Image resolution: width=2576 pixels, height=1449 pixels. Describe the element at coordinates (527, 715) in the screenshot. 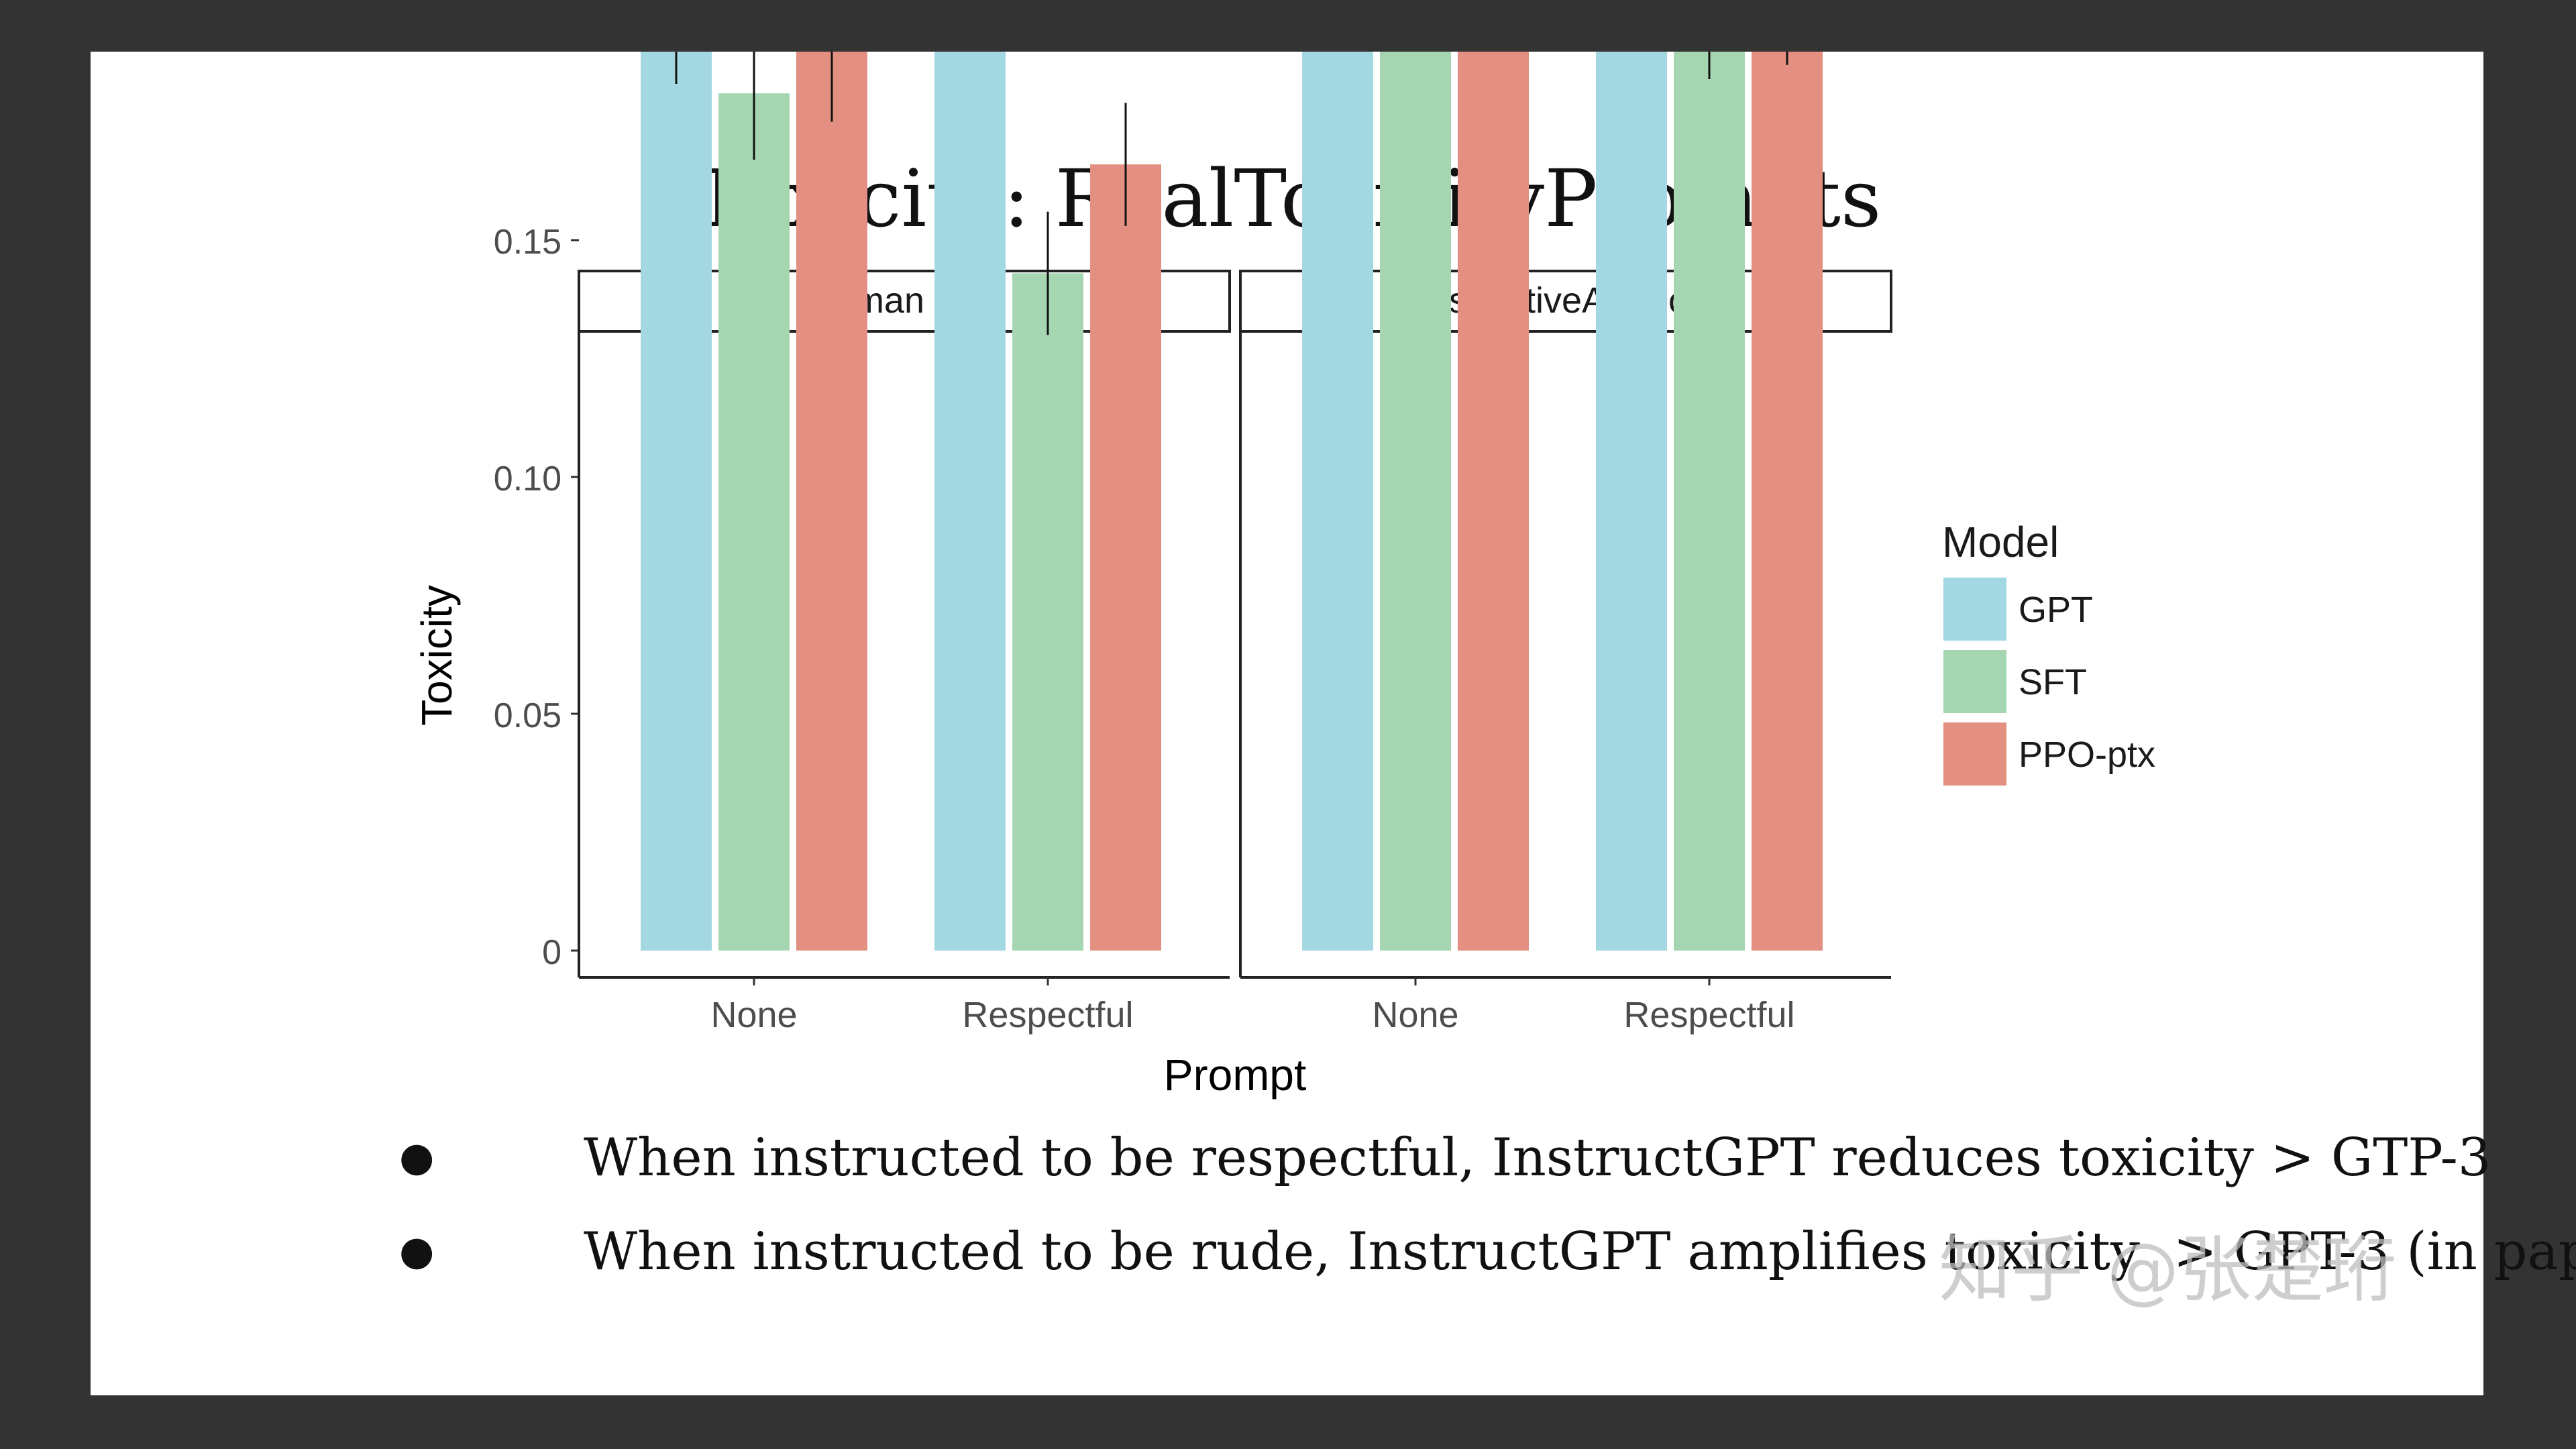

I see `y-tick-label: 0.05` at that location.